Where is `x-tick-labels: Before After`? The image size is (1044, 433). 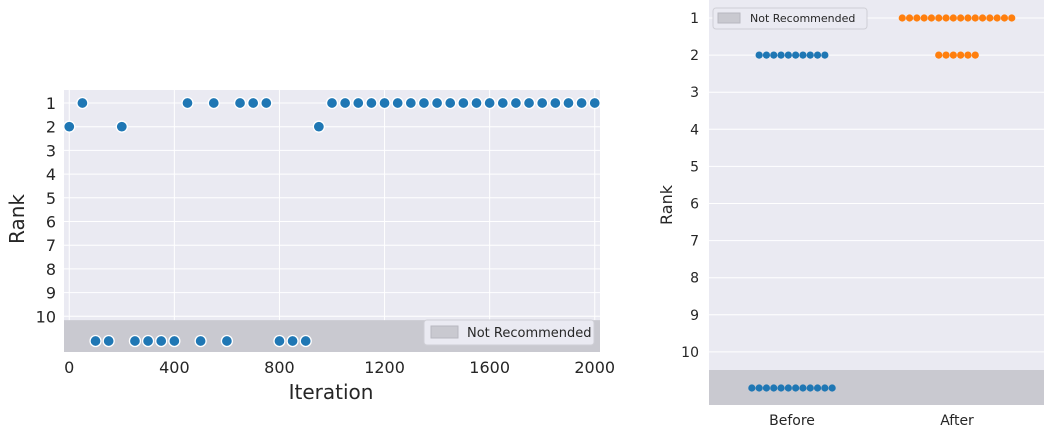
x-tick-labels: Before After is located at coordinates (871, 421).